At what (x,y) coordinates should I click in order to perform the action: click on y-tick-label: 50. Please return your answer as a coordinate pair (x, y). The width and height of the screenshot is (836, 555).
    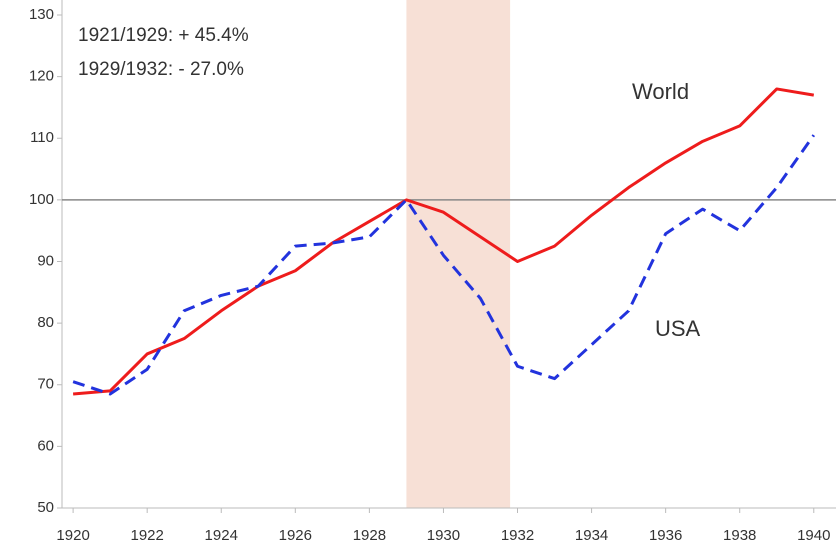
    Looking at the image, I should click on (45, 507).